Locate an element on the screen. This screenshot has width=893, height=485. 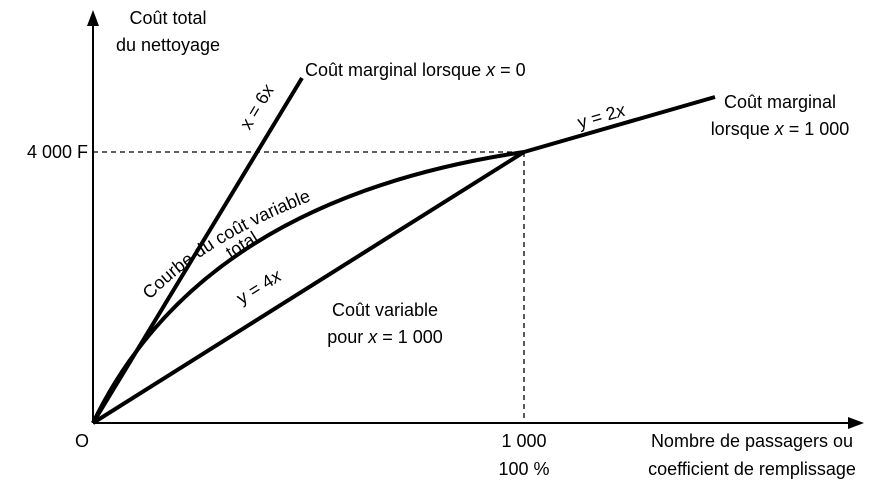
label-chord: pour x = 1 000 is located at coordinates (385, 337).